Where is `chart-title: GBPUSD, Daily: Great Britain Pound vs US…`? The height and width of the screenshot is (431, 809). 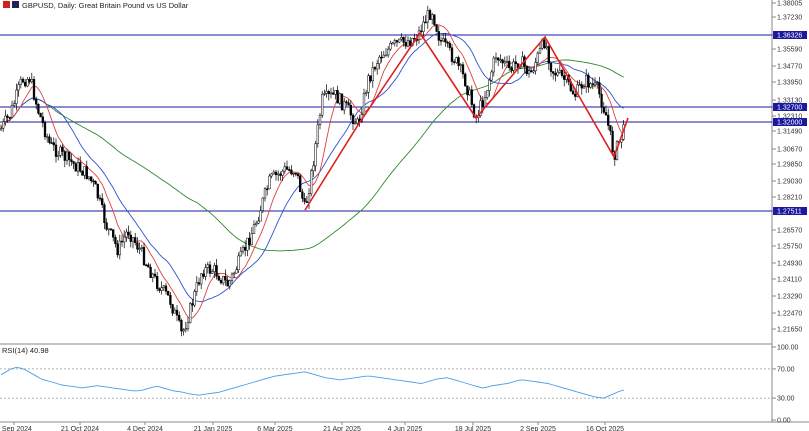 chart-title: GBPUSD, Daily: Great Britain Pound vs US… is located at coordinates (105, 5).